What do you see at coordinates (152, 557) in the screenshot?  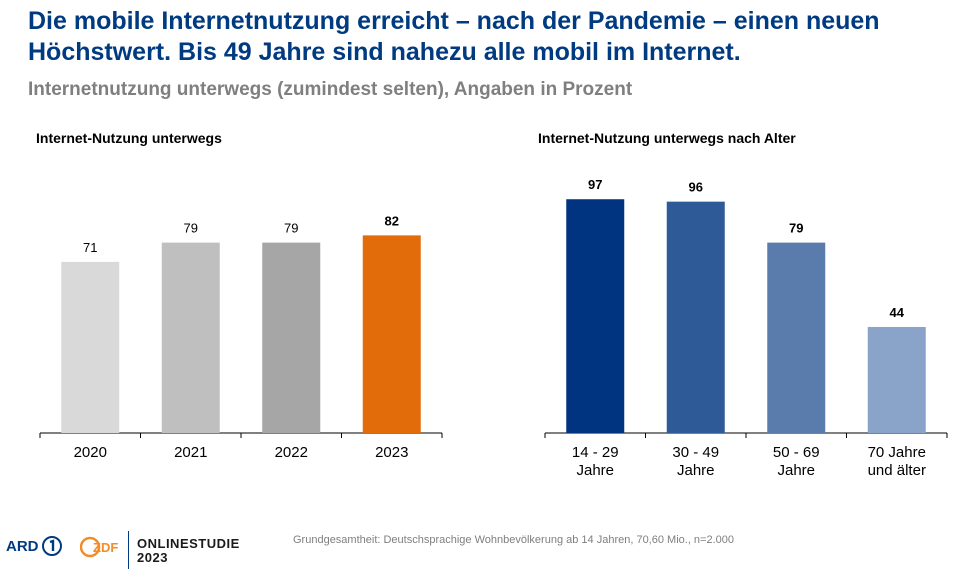 I see `study-logo-line2: 2023` at bounding box center [152, 557].